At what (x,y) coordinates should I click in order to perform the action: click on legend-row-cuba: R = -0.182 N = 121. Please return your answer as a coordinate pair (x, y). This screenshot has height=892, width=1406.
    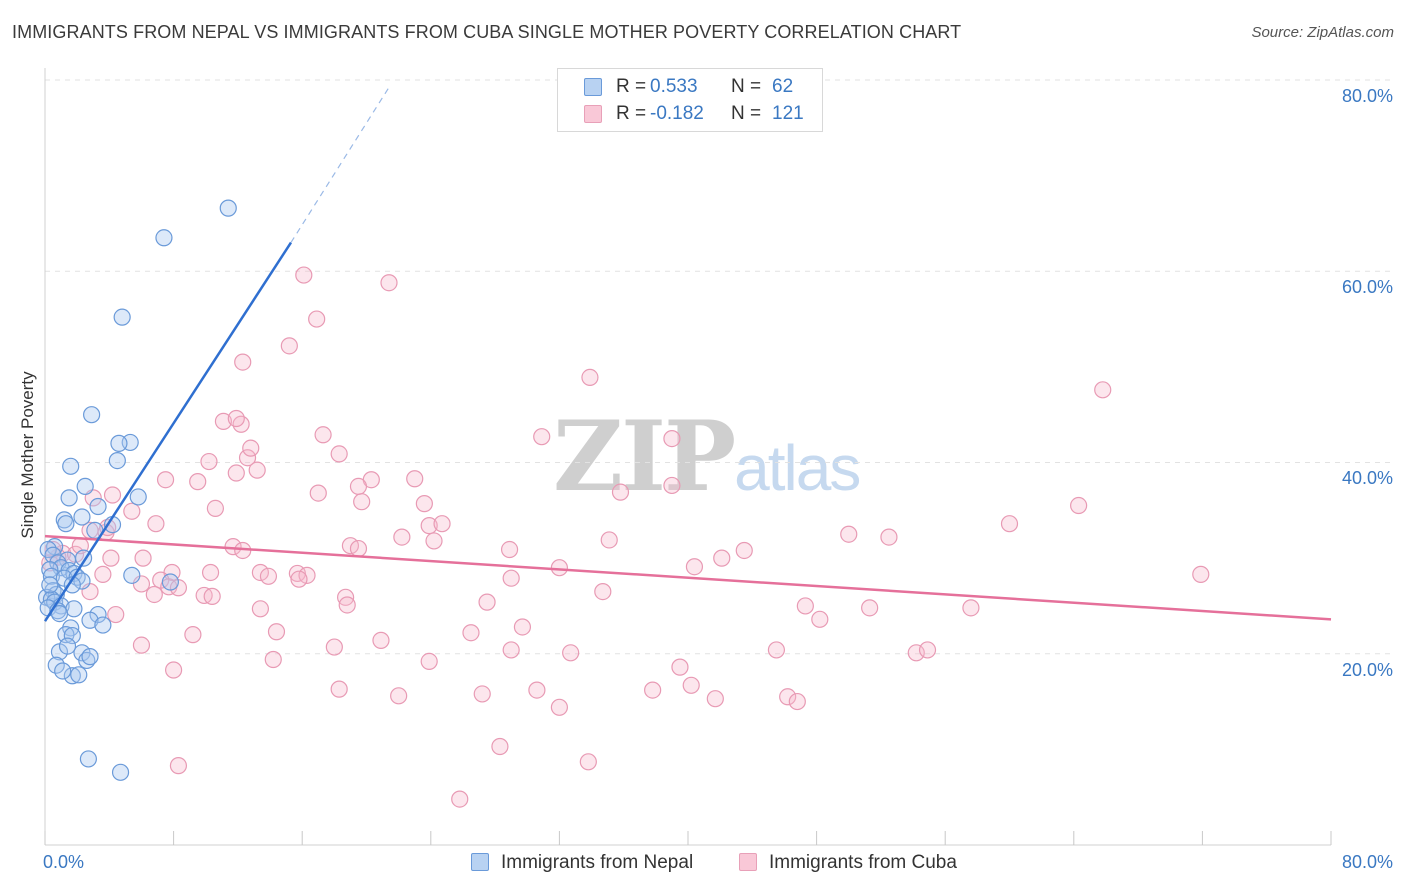
    Looking at the image, I should click on (690, 114).